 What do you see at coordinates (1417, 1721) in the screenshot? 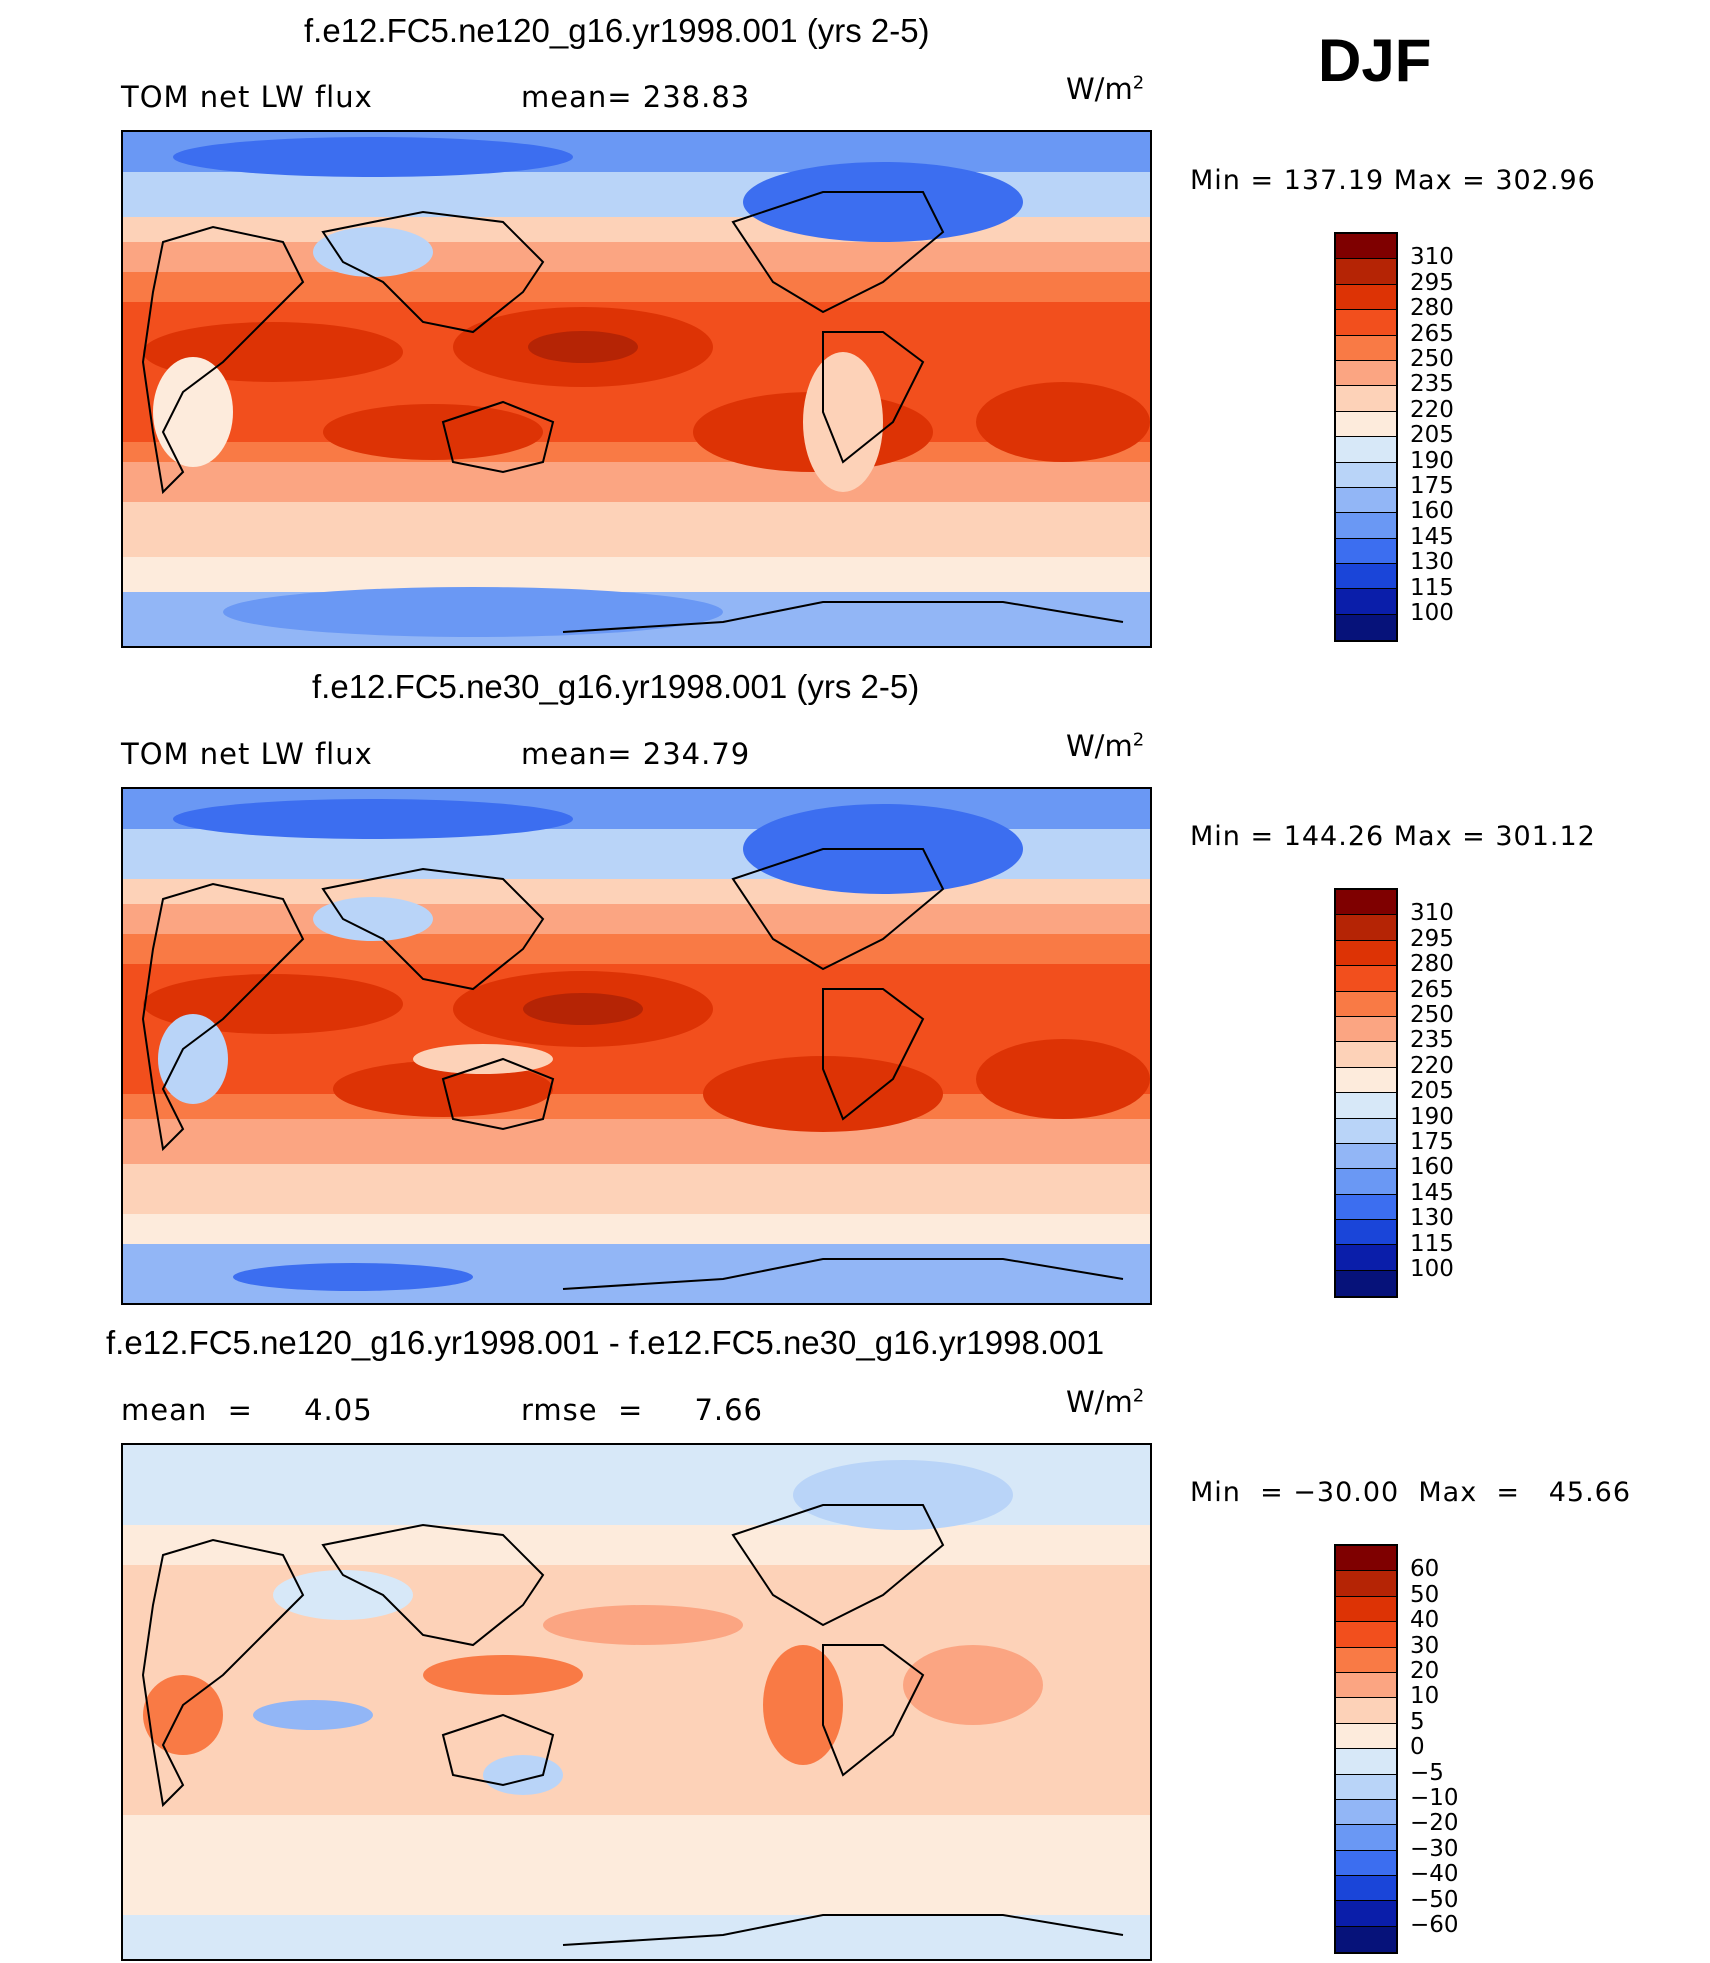
I see `colorbar-tick-label: 5` at bounding box center [1417, 1721].